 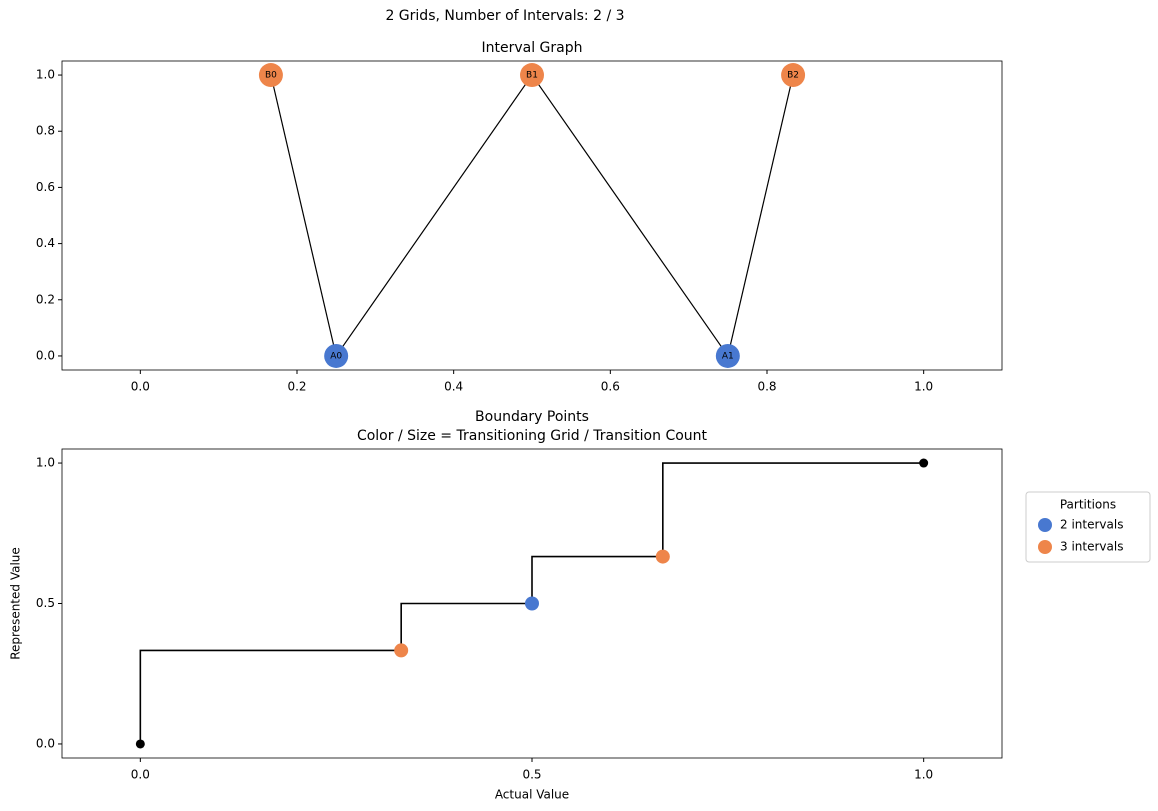 I want to click on title-line: Boundary Points, so click(x=532, y=417).